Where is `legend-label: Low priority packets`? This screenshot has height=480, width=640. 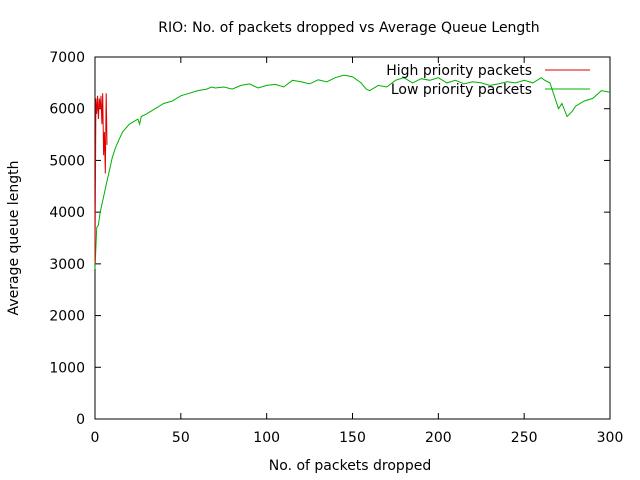 legend-label: Low priority packets is located at coordinates (461, 90).